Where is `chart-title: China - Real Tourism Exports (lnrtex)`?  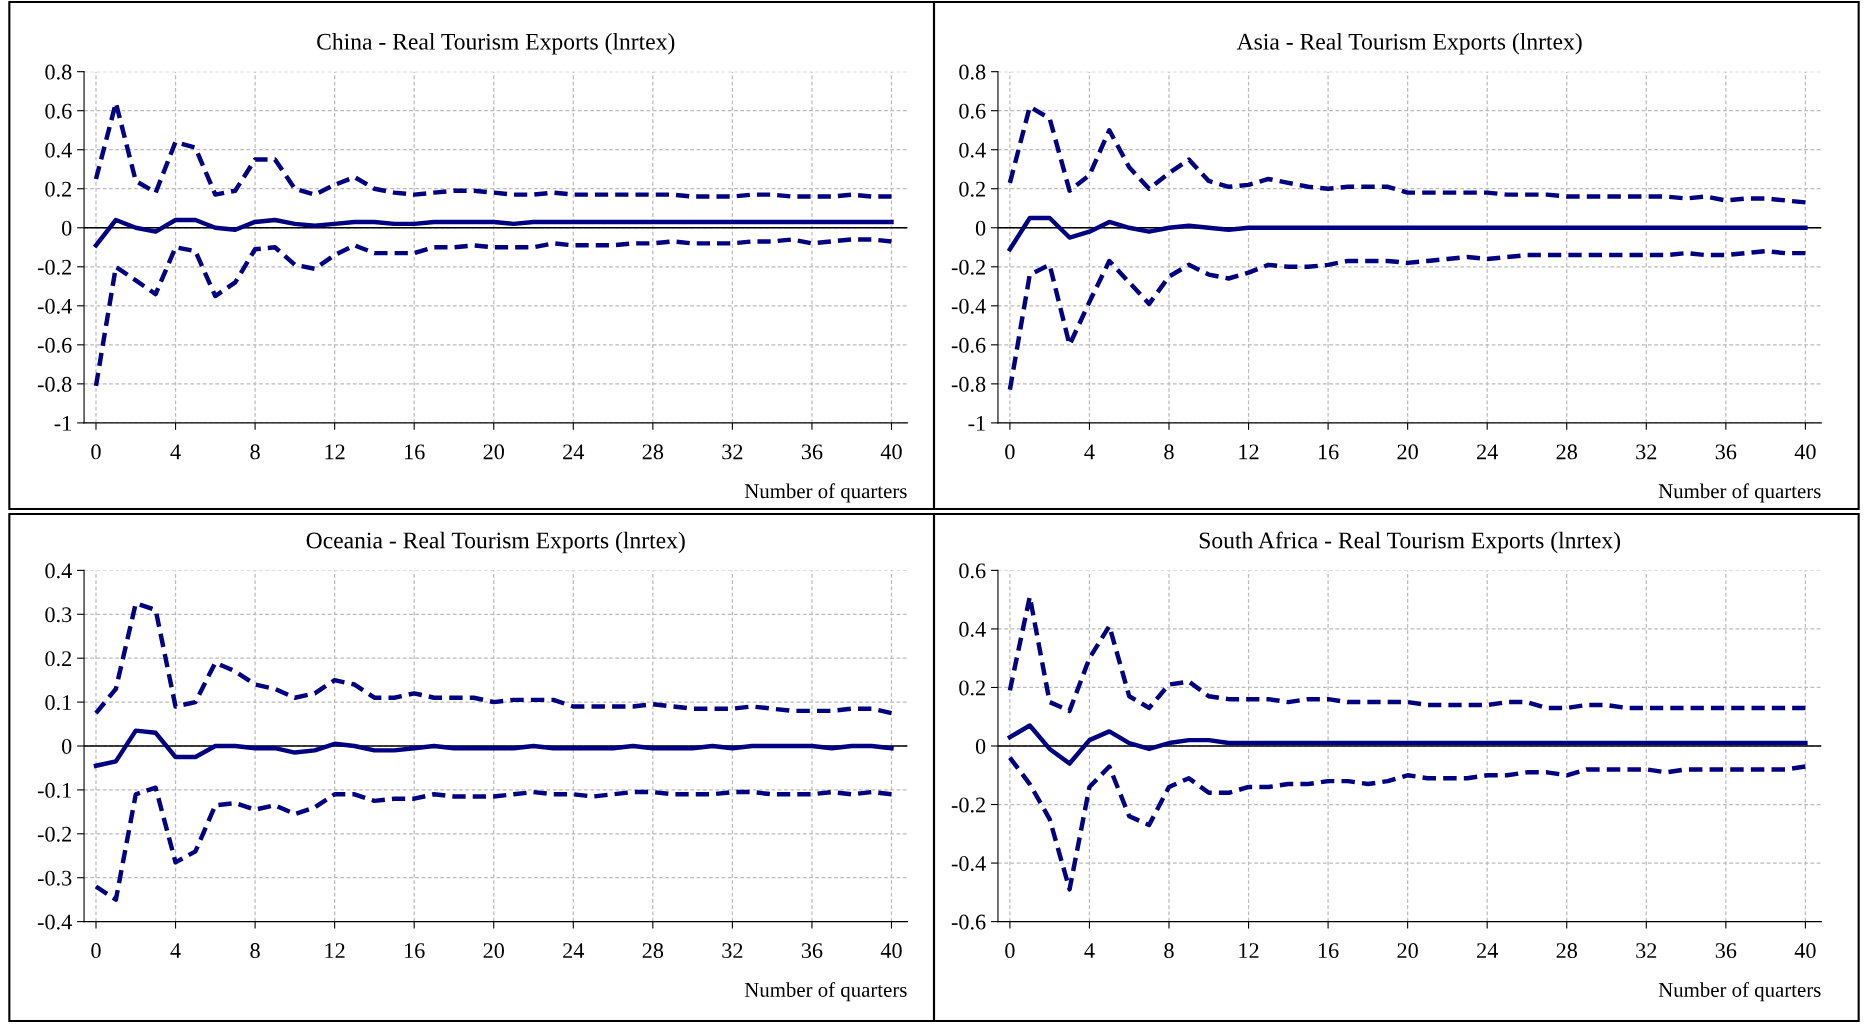
chart-title: China - Real Tourism Exports (lnrtex) is located at coordinates (496, 44).